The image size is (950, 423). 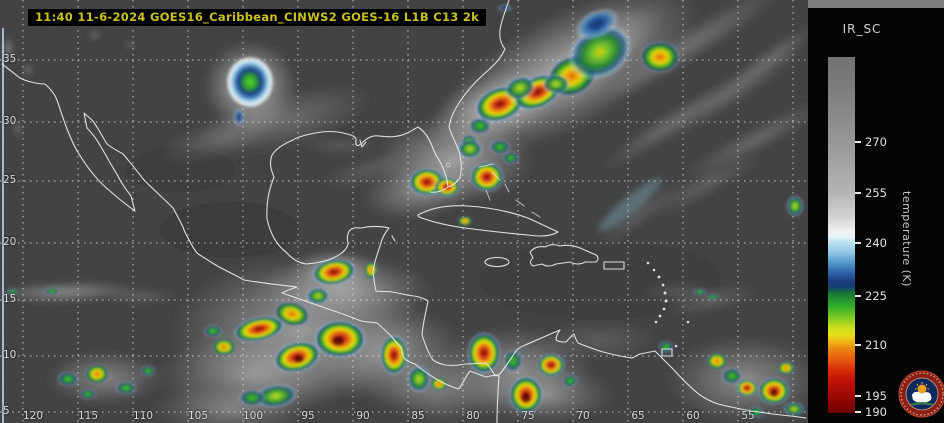 I want to click on lat-label: 20, so click(x=10, y=242).